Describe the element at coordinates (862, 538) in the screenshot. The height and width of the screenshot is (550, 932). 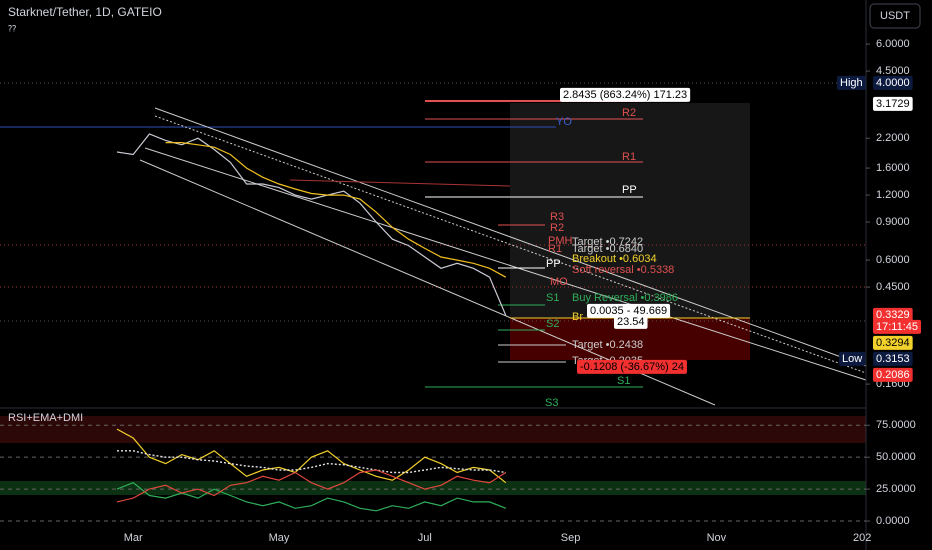
I see `x-tick-label: 202` at that location.